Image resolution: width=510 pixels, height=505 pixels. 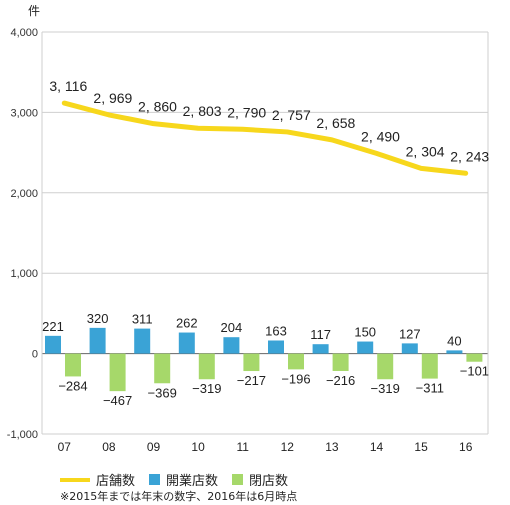 What do you see at coordinates (162, 392) in the screenshot?
I see `closing-label-09: −369` at bounding box center [162, 392].